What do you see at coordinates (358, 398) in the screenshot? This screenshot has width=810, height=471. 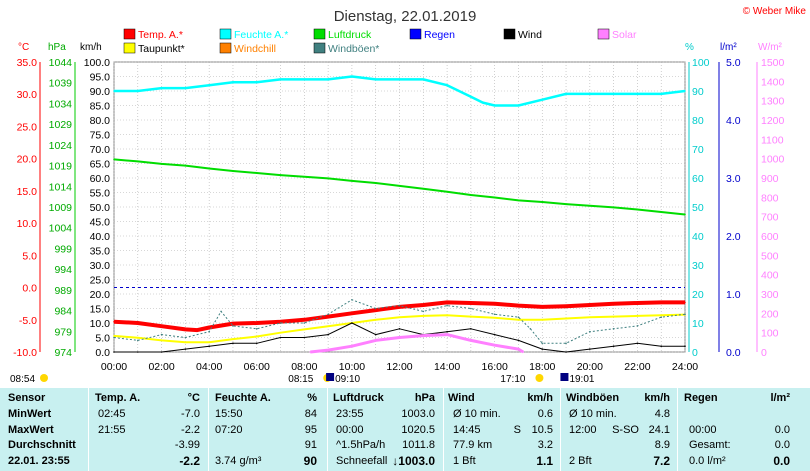 I see `header-druck: Luftdruck` at bounding box center [358, 398].